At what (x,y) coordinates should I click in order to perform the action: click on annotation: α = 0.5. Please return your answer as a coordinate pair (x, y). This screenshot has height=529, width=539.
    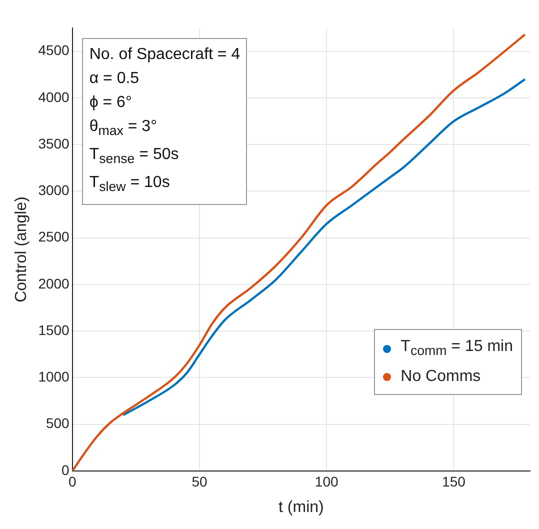
    Looking at the image, I should click on (114, 79).